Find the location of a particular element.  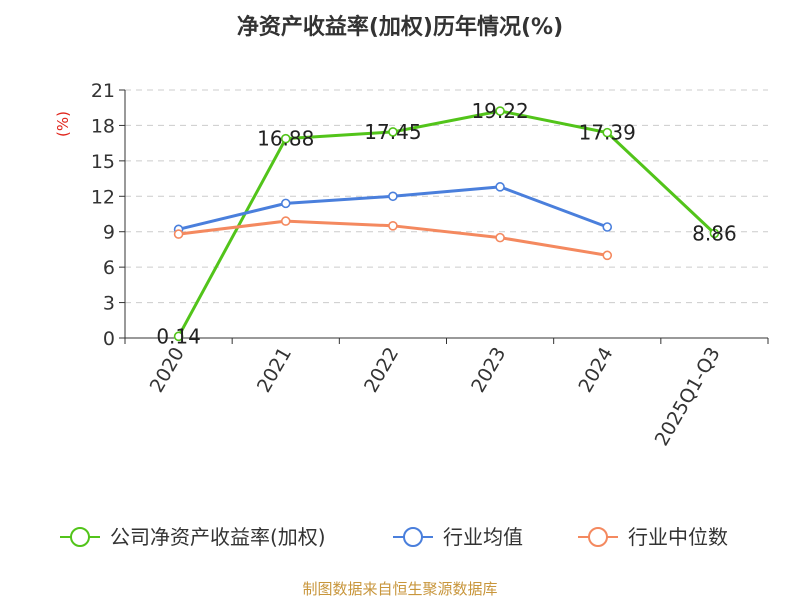

x-tick-label: 2023 is located at coordinates (488, 370).